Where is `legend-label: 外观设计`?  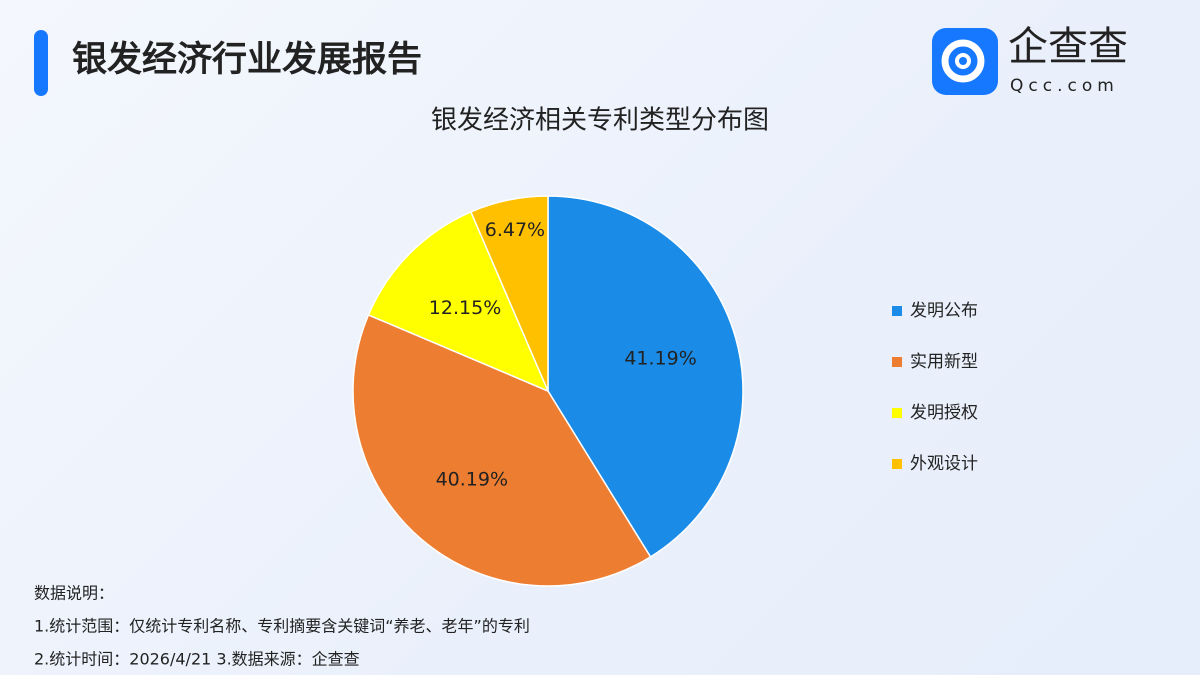 legend-label: 外观设计 is located at coordinates (944, 464).